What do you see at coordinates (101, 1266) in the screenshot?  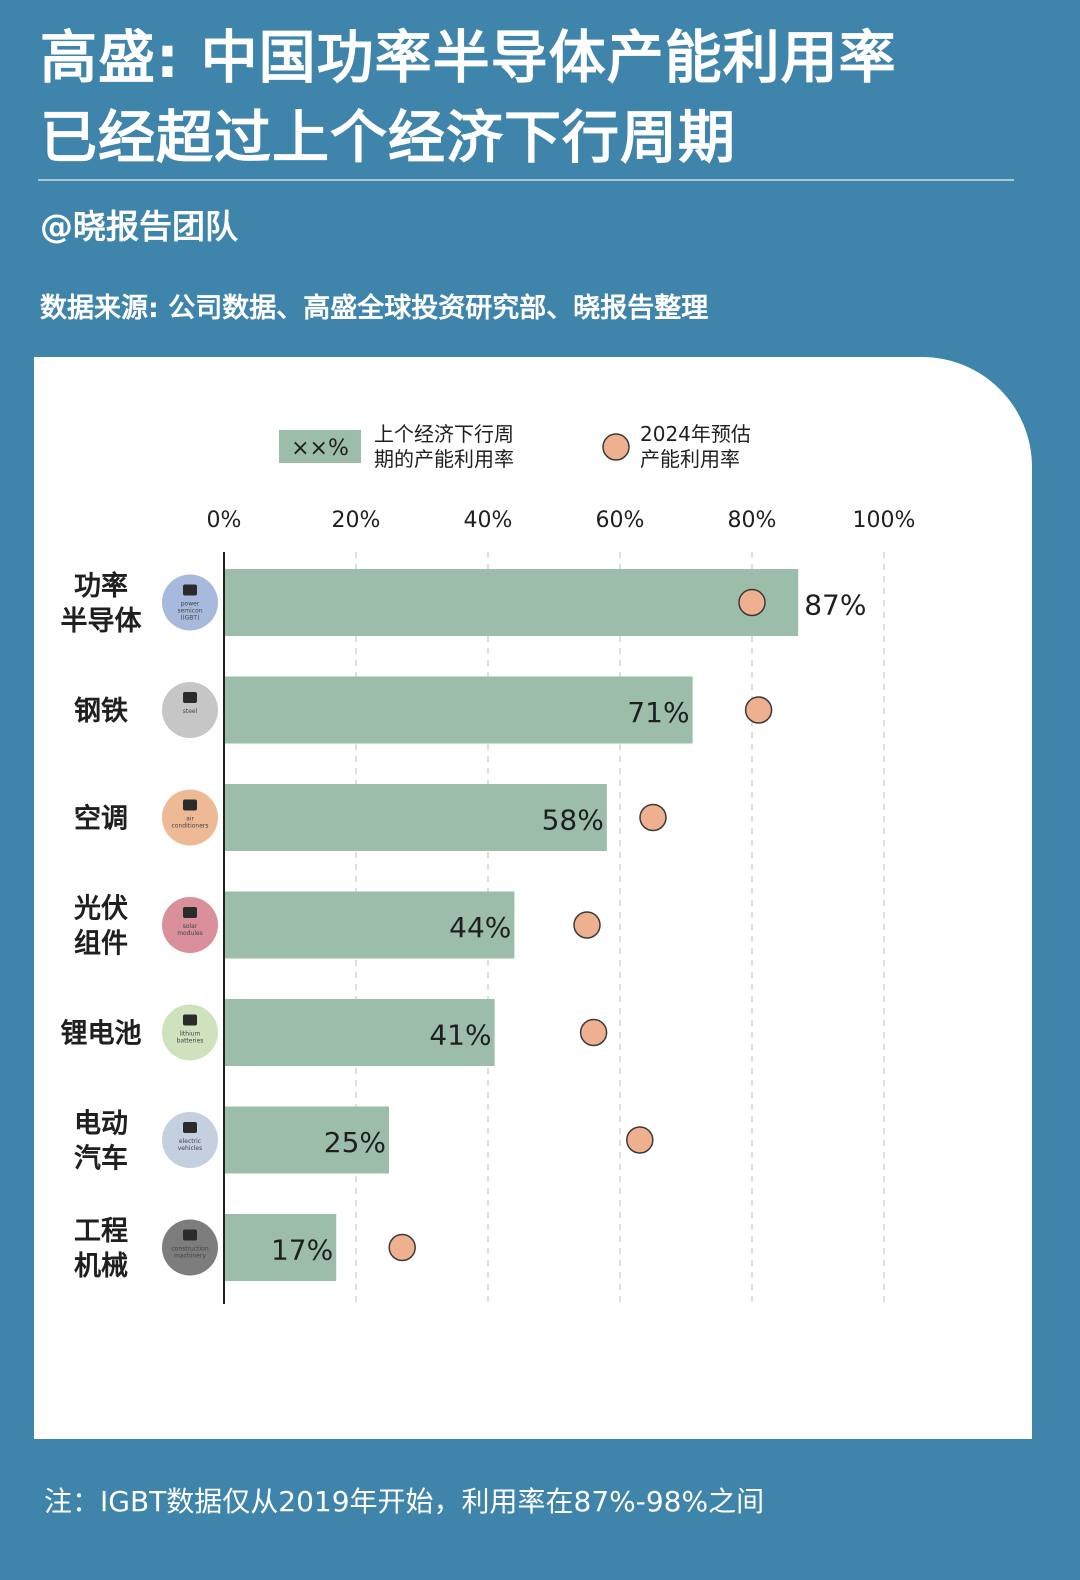 I see `category-label: 机械` at bounding box center [101, 1266].